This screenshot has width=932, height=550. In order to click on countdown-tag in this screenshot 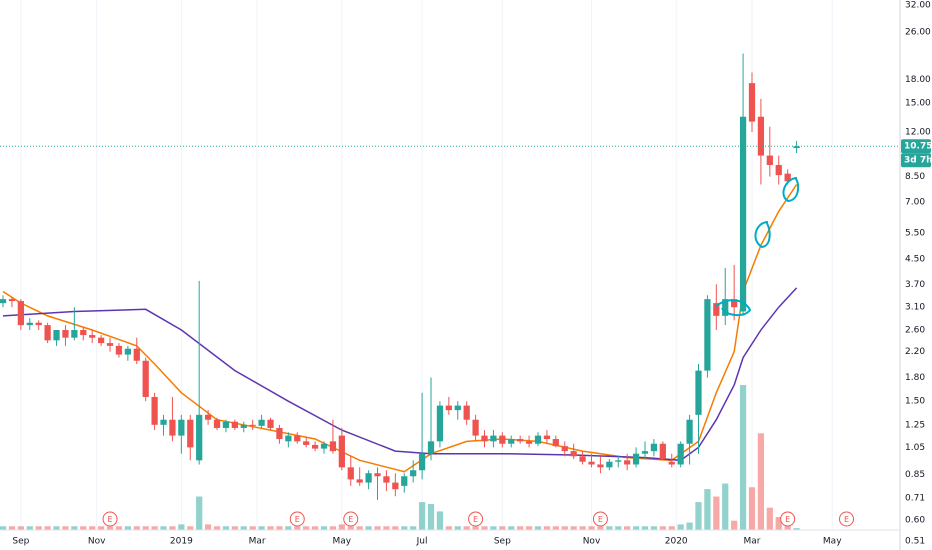, I will do `click(916, 160)`.